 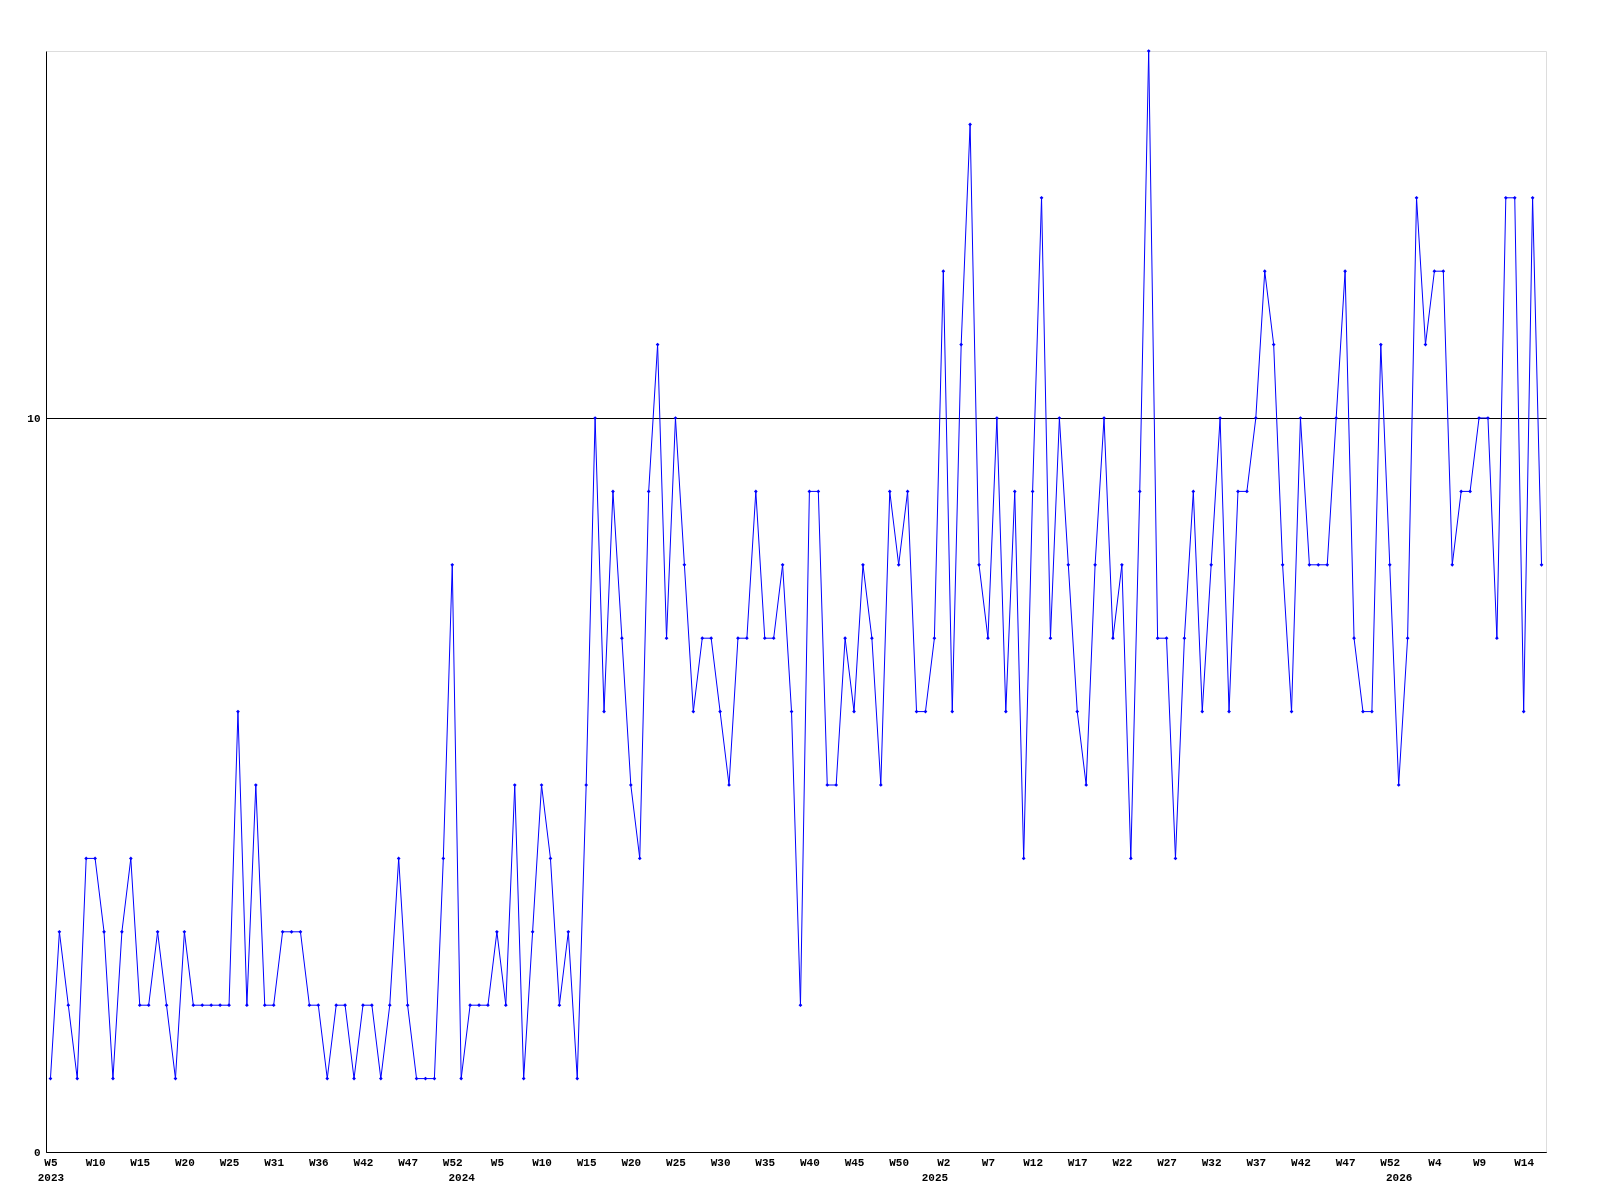 I want to click on x-tick-label: W27, so click(x=1167, y=1162).